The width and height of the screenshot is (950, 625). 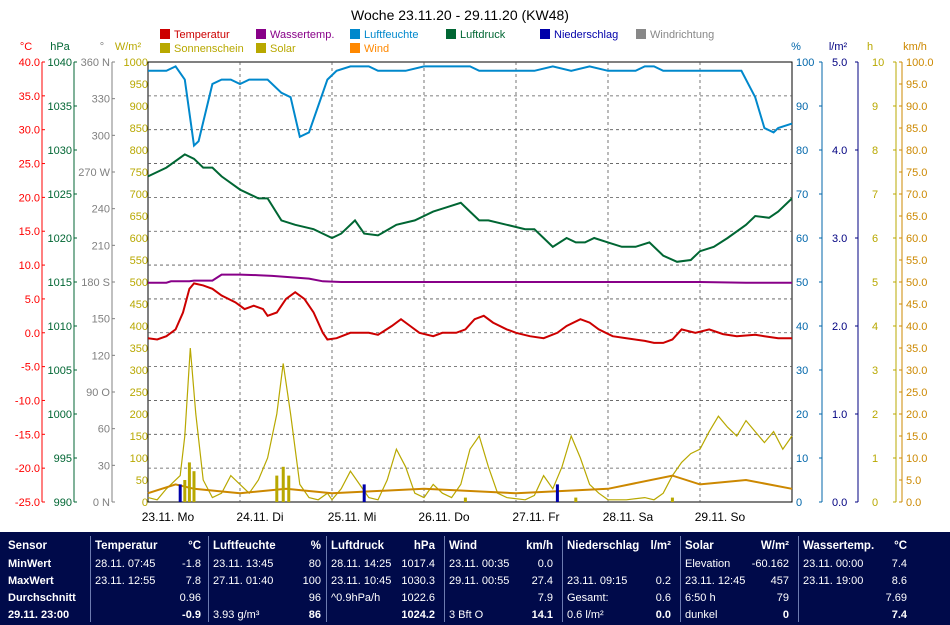 What do you see at coordinates (916, 239) in the screenshot?
I see `axis-tick-label: 60.0` at bounding box center [916, 239].